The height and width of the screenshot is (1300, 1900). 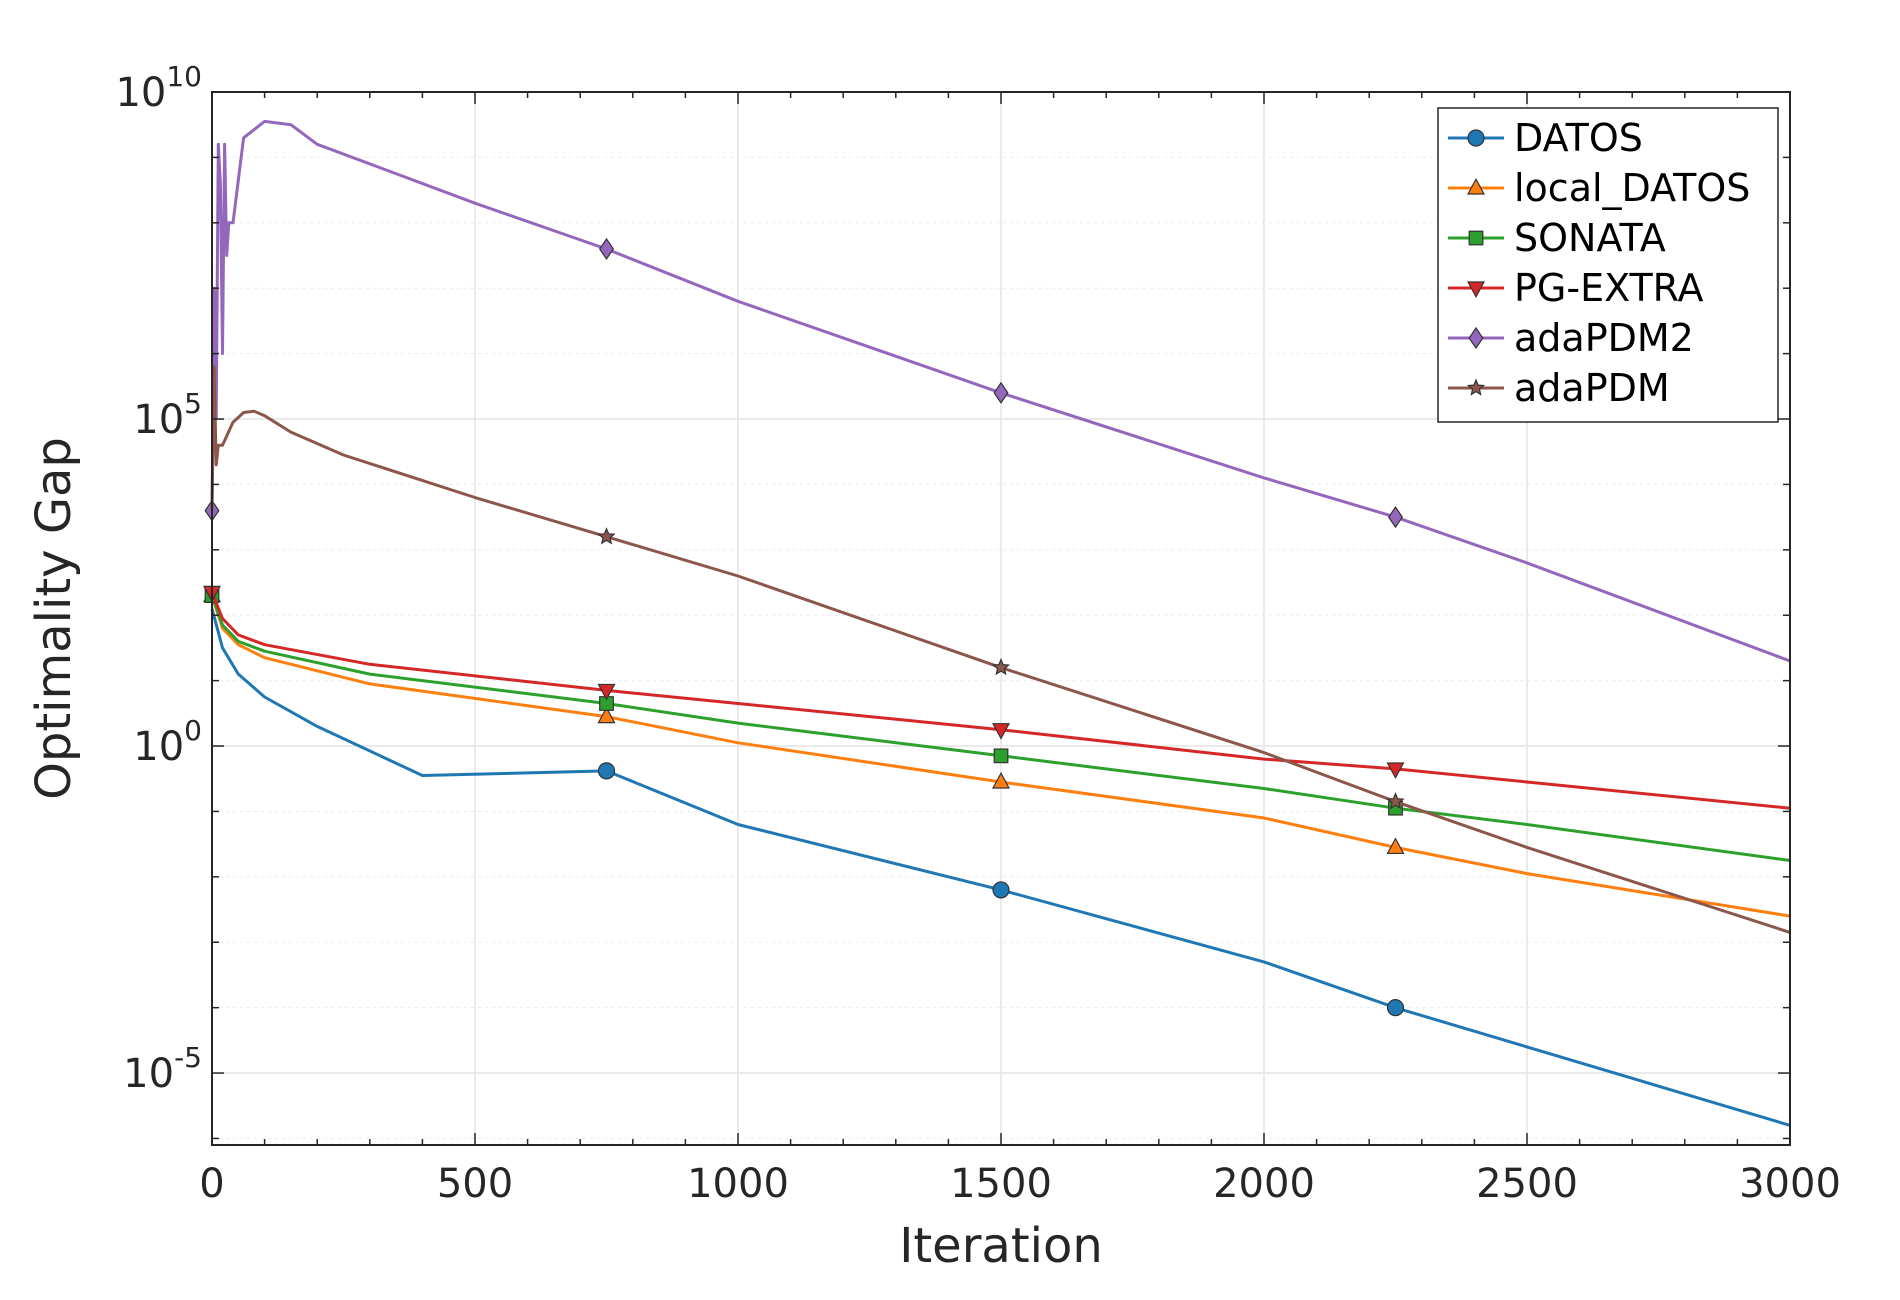 I want to click on legend-marker-sonata, so click(x=1476, y=238).